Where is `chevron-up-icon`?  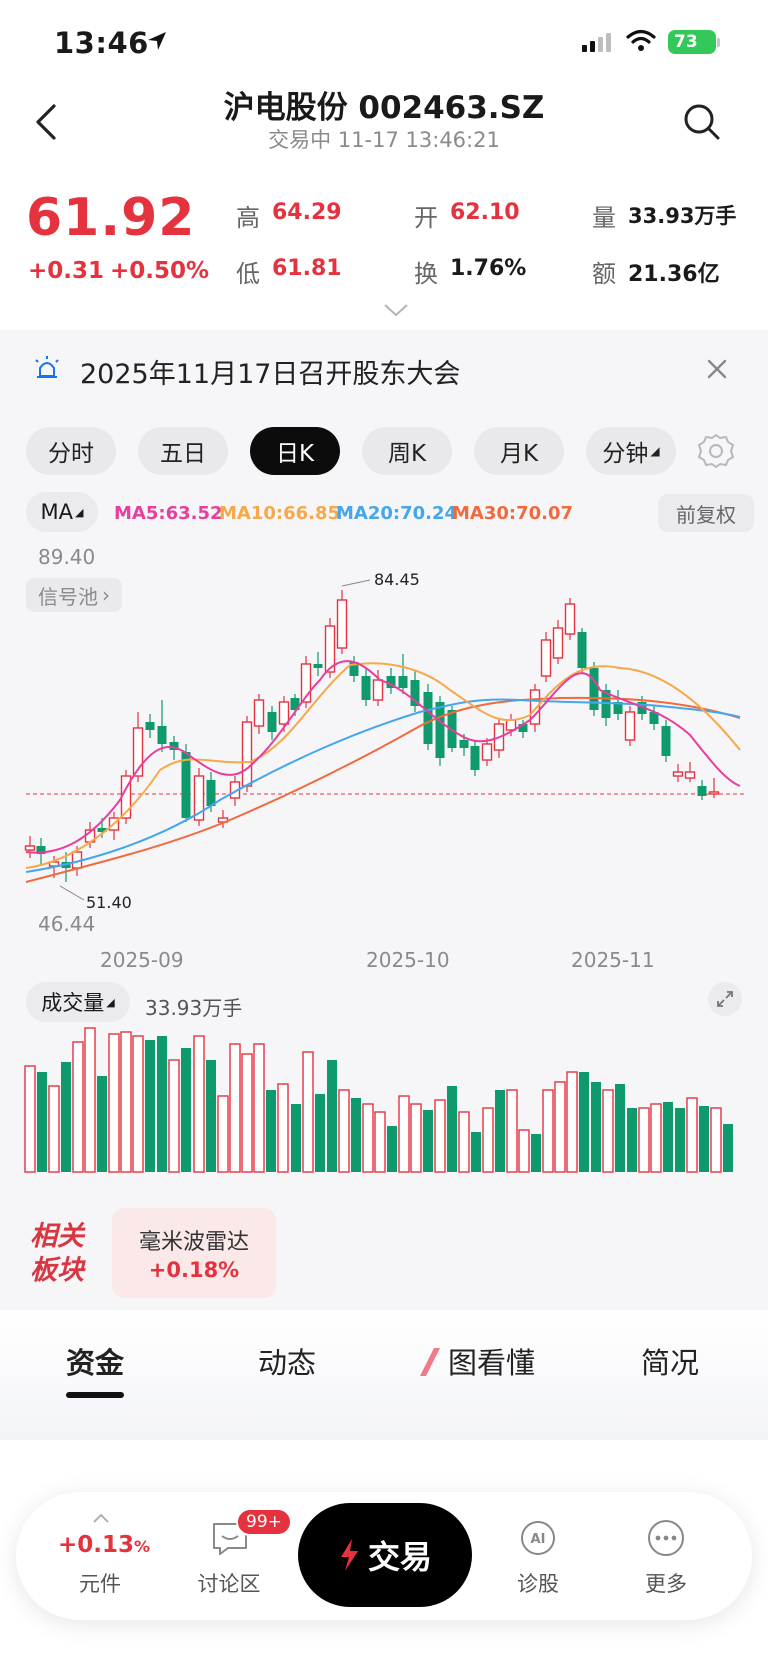 chevron-up-icon is located at coordinates (101, 1518).